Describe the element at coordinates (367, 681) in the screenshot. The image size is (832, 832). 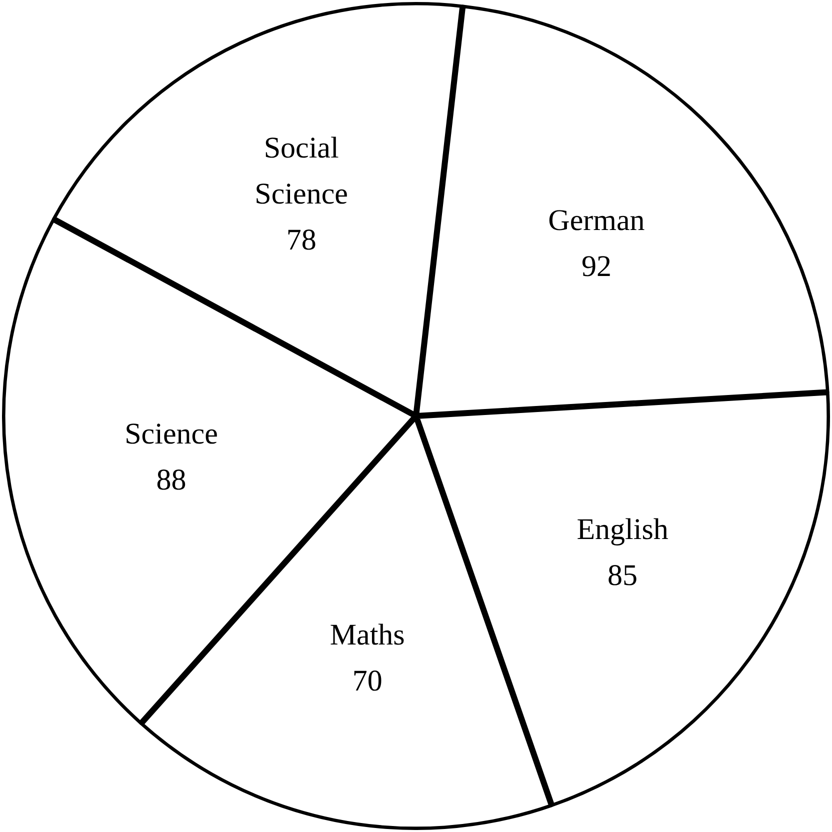
I see `data-label: 70` at that location.